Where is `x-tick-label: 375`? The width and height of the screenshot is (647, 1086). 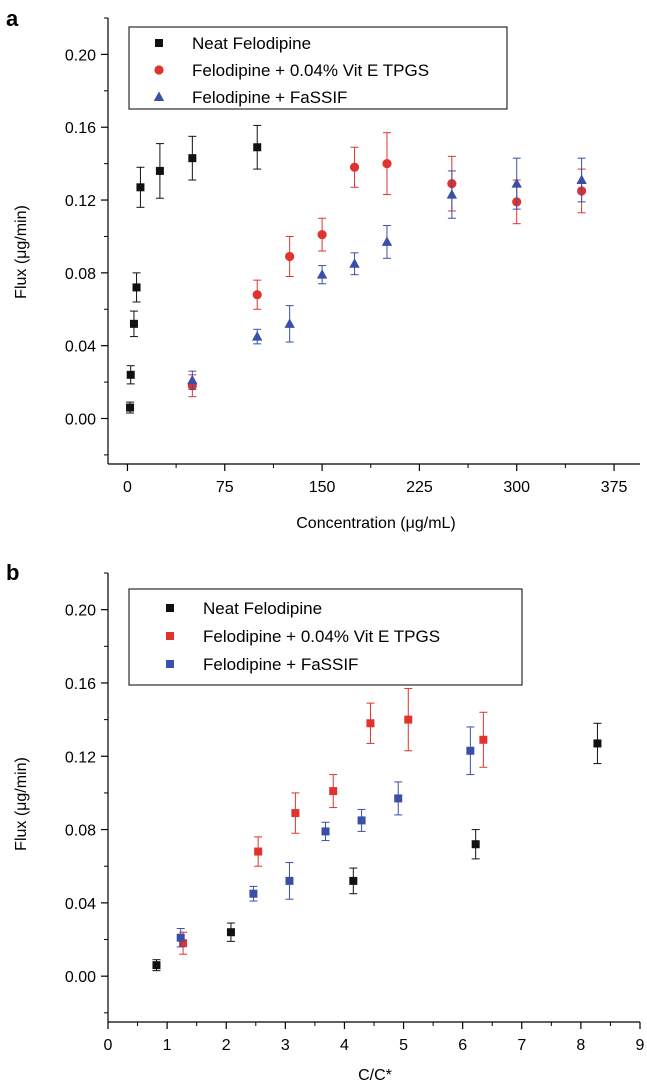 x-tick-label: 375 is located at coordinates (614, 487).